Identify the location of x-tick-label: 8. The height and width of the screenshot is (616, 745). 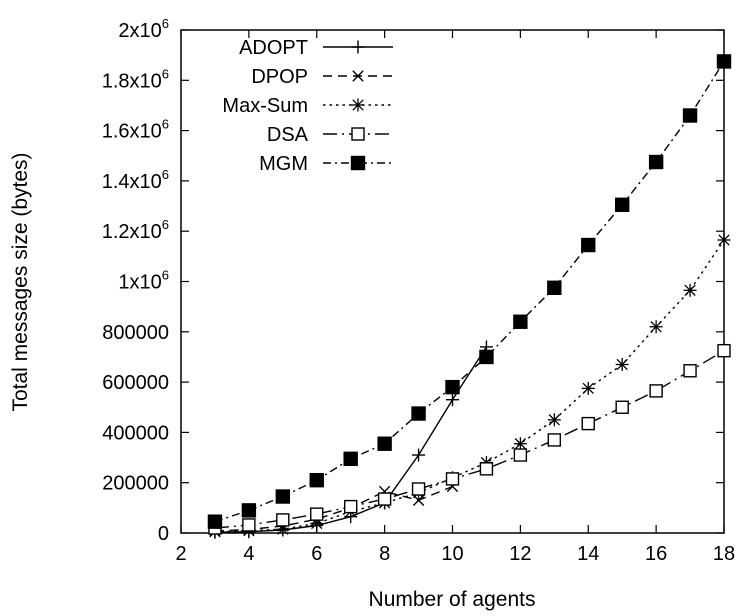
(384, 554).